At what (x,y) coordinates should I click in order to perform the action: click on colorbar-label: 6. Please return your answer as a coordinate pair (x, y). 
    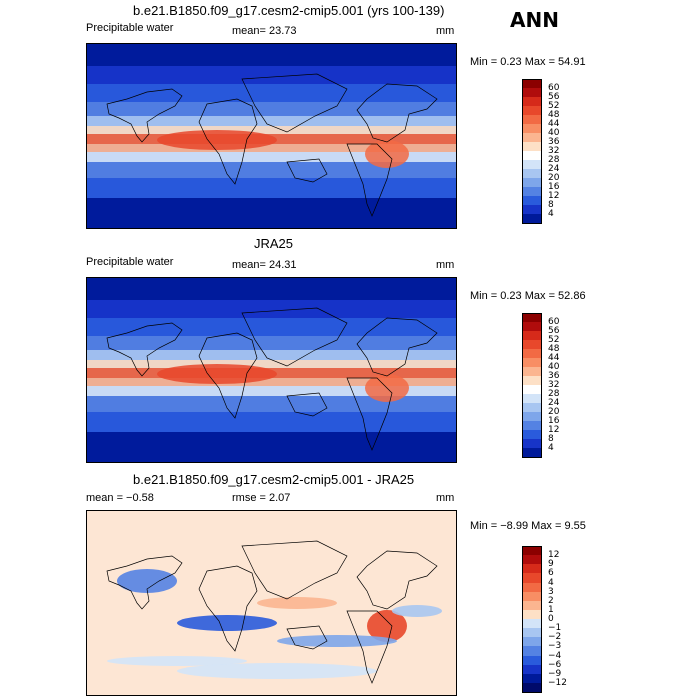
    Looking at the image, I should click on (551, 573).